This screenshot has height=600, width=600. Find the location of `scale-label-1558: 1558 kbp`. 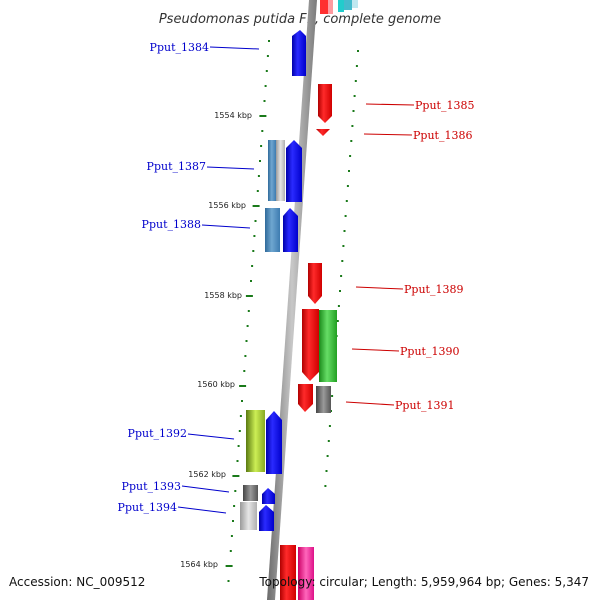

scale-label-1558: 1558 kbp is located at coordinates (223, 295).